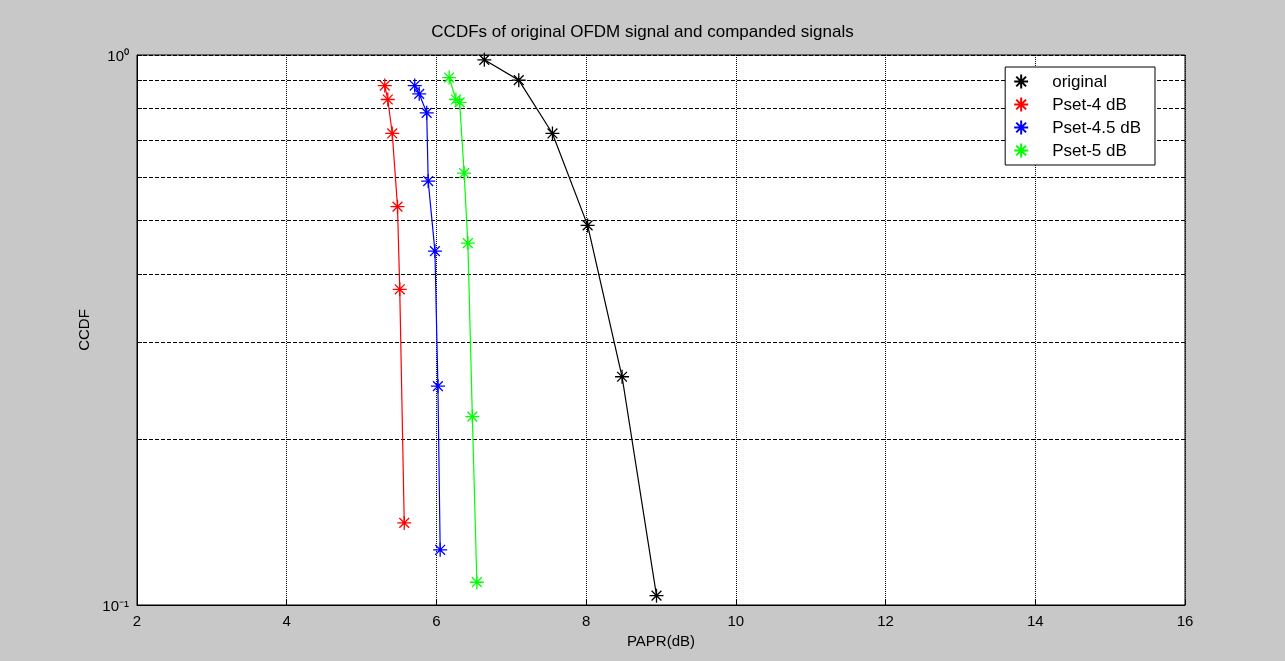 The image size is (1285, 661). What do you see at coordinates (661, 640) in the screenshot?
I see `x-axis-title: PAPR(dB)` at bounding box center [661, 640].